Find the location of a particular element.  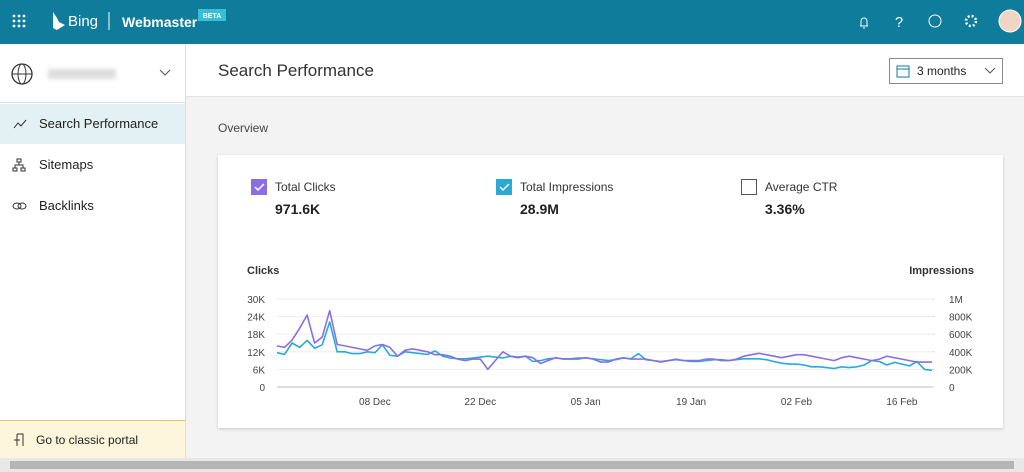

nav-label: Search Performance is located at coordinates (99, 123).